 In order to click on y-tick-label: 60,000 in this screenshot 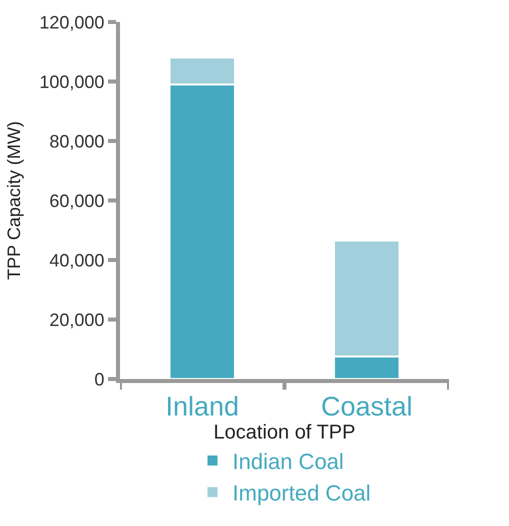, I will do `click(76, 200)`.